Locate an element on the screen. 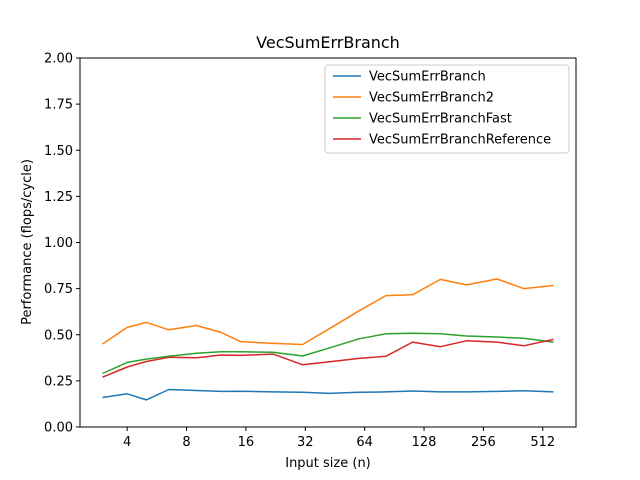 This screenshot has height=480, width=640. chart-title: VecSumErrBranch is located at coordinates (328, 42).